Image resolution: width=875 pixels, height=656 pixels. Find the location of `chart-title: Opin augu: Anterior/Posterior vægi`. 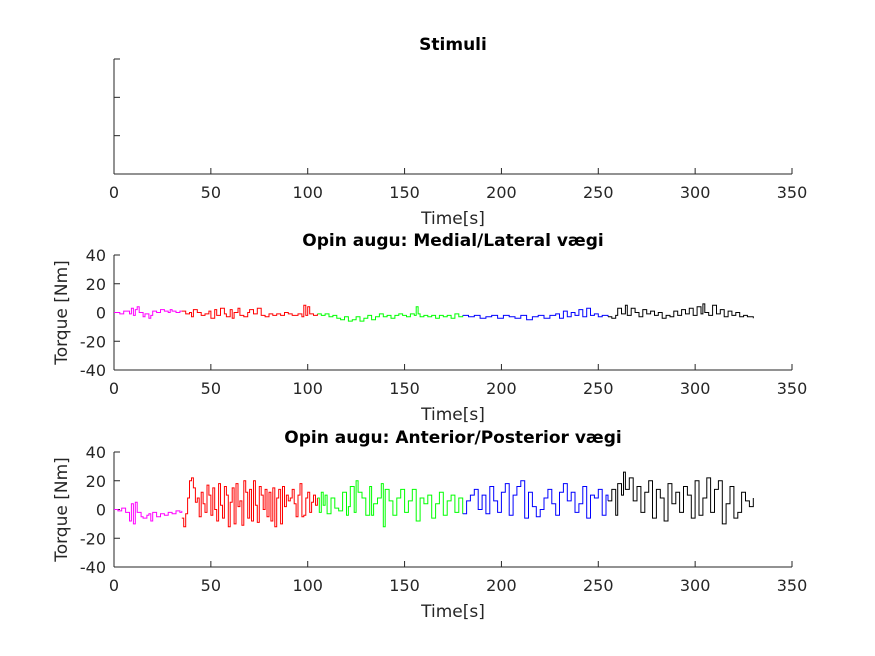

chart-title: Opin augu: Anterior/Posterior vægi is located at coordinates (452, 438).